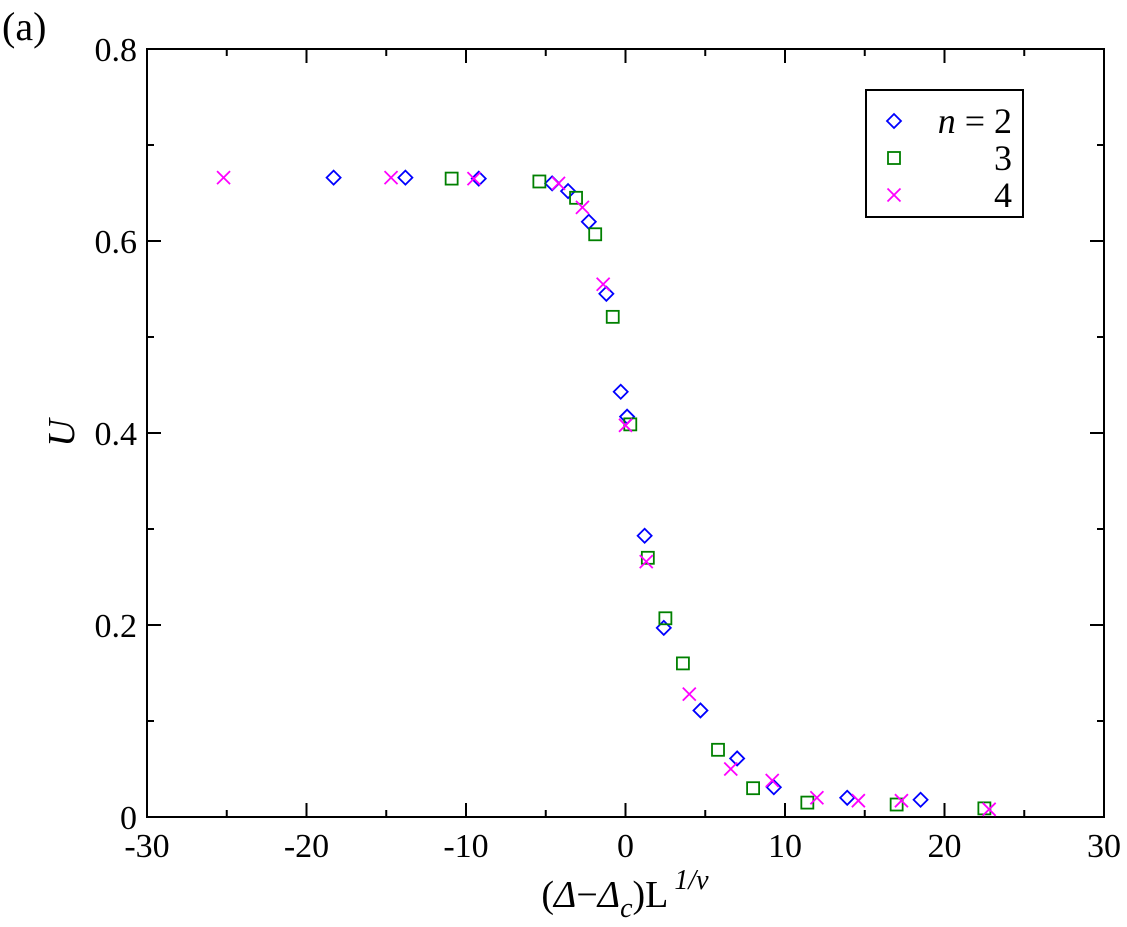 Image resolution: width=1127 pixels, height=927 pixels. Describe the element at coordinates (894, 121) in the screenshot. I see `legend-marker-diamond` at that location.